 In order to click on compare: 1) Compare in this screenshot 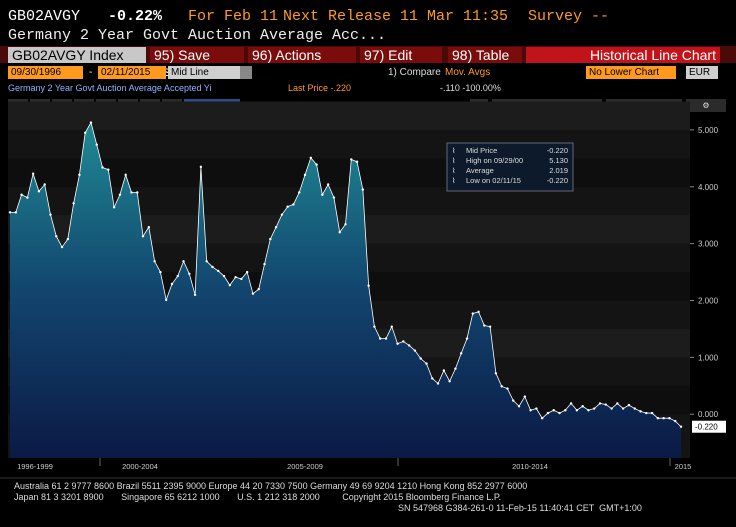, I will do `click(414, 72)`.